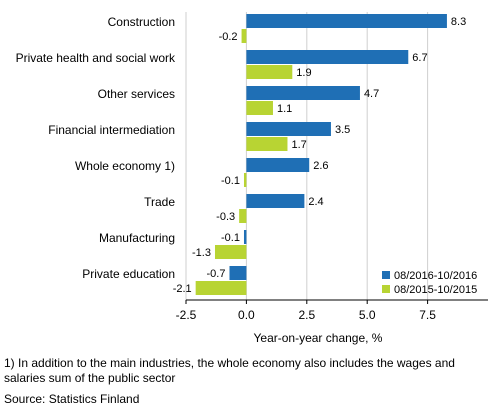 Image resolution: width=493 pixels, height=416 pixels. Describe the element at coordinates (125, 166) in the screenshot. I see `category-label: Whole economy 1)` at that location.